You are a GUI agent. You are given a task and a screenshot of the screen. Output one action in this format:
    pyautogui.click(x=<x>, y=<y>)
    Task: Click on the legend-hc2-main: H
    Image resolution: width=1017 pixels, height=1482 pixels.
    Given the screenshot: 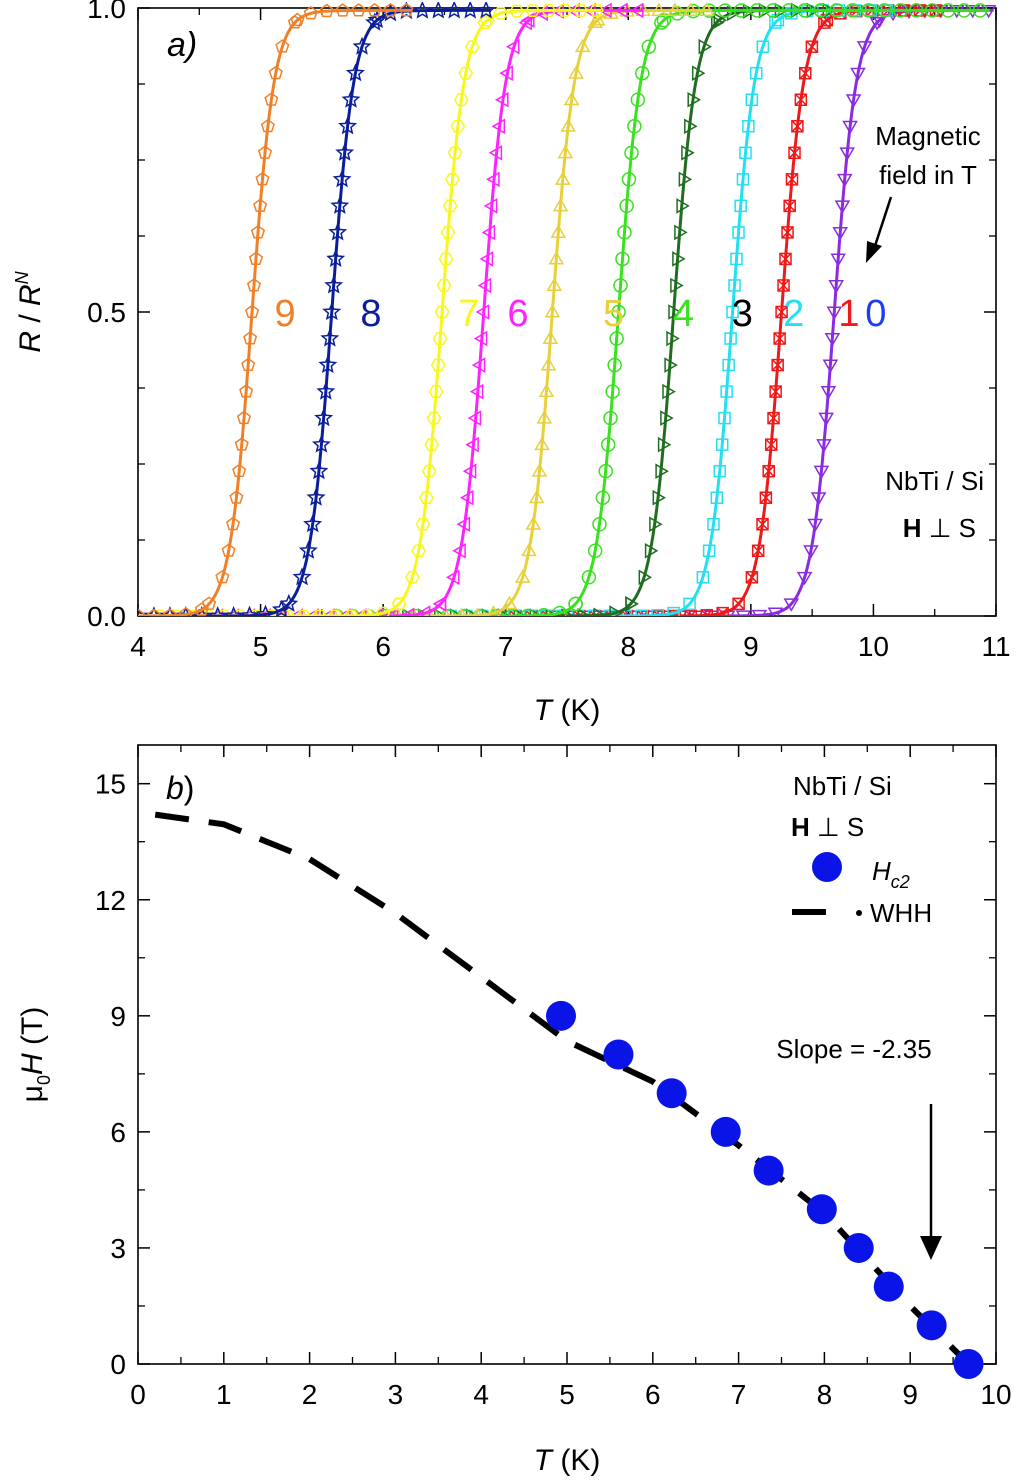 What is the action you would take?
    pyautogui.click(x=881, y=871)
    